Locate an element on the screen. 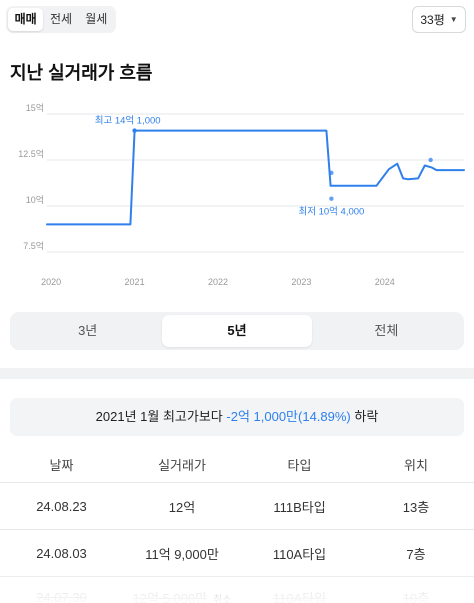 This screenshot has width=474, height=603. tab-sale: 매매 is located at coordinates (26, 19).